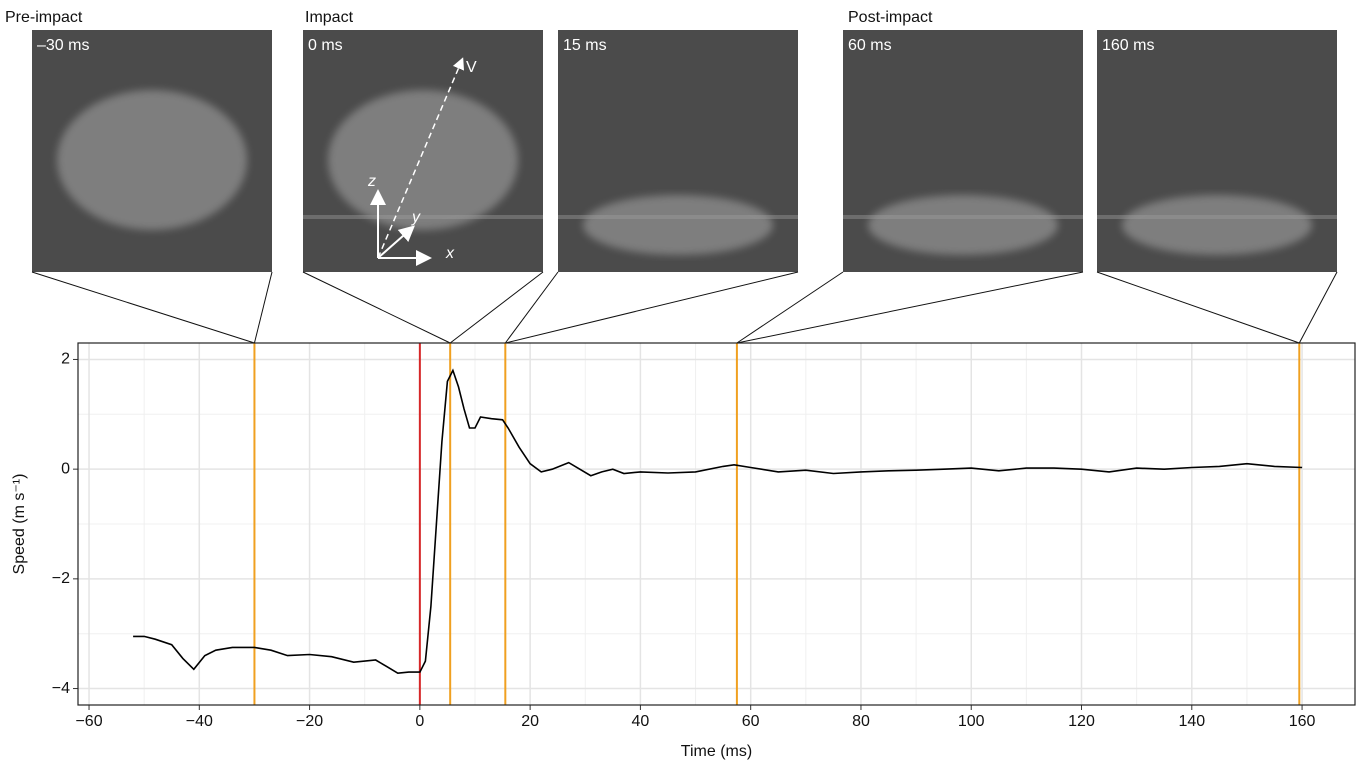 The width and height of the screenshot is (1362, 770). What do you see at coordinates (61, 688) in the screenshot?
I see `y-tick-label: −4` at bounding box center [61, 688].